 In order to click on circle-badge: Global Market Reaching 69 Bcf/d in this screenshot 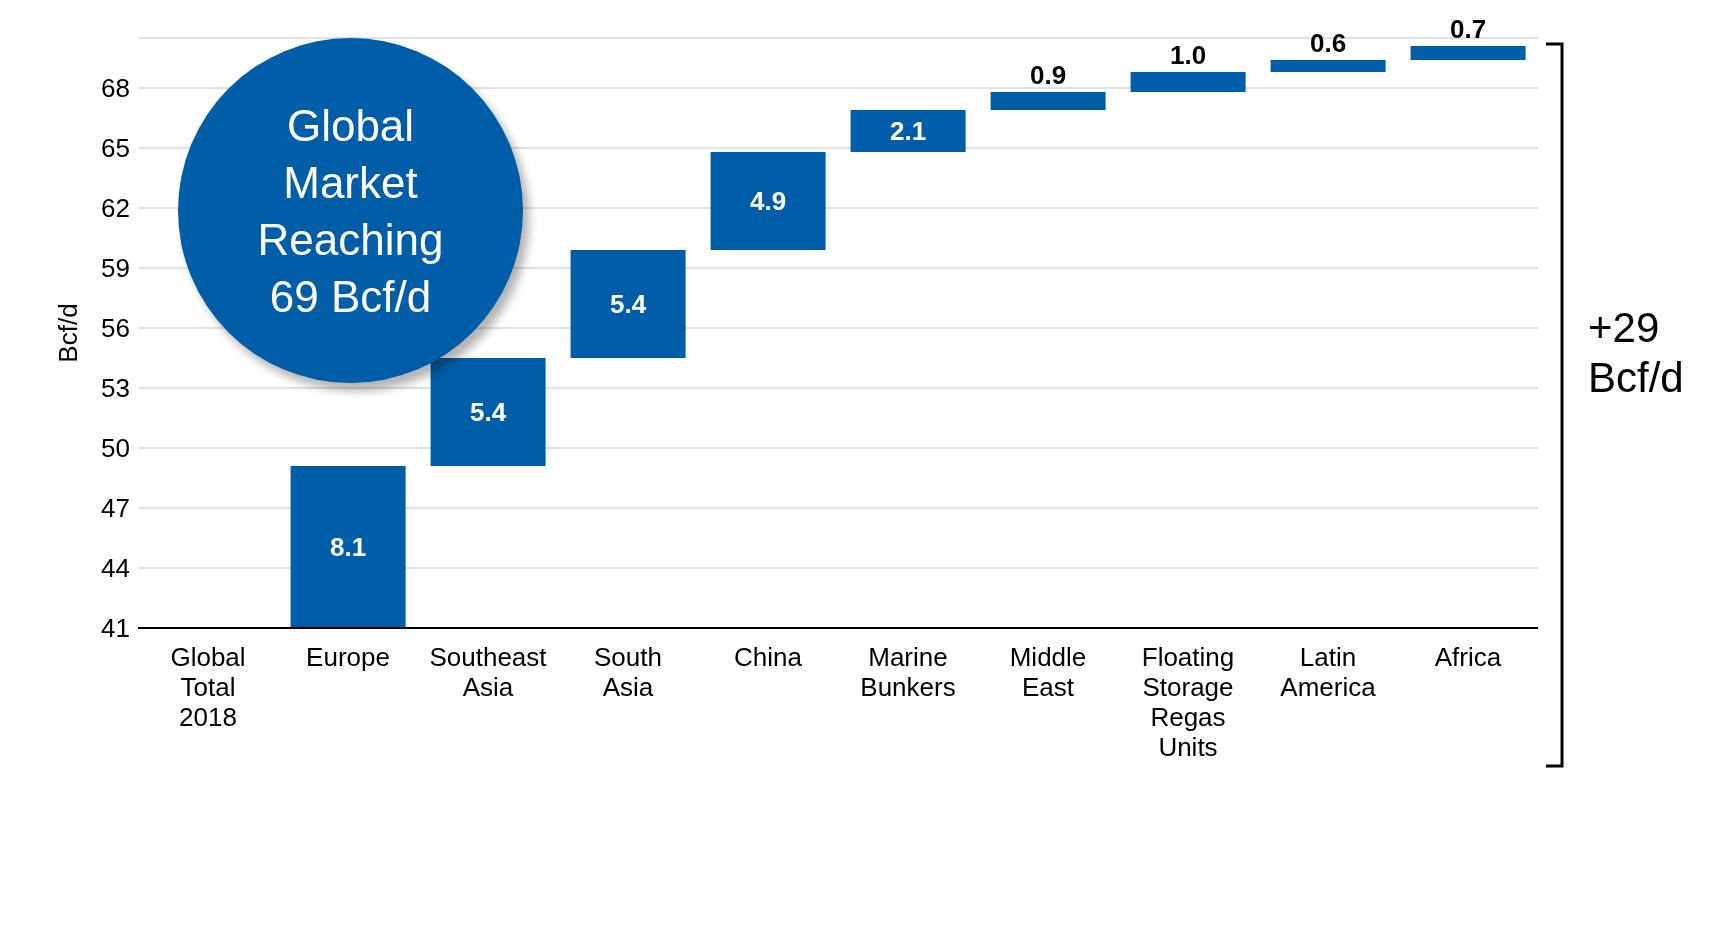, I will do `click(350, 210)`.